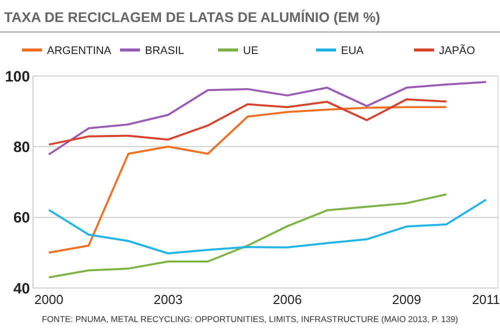 The image size is (500, 330). I want to click on y-tick-label: 40, so click(21, 289).